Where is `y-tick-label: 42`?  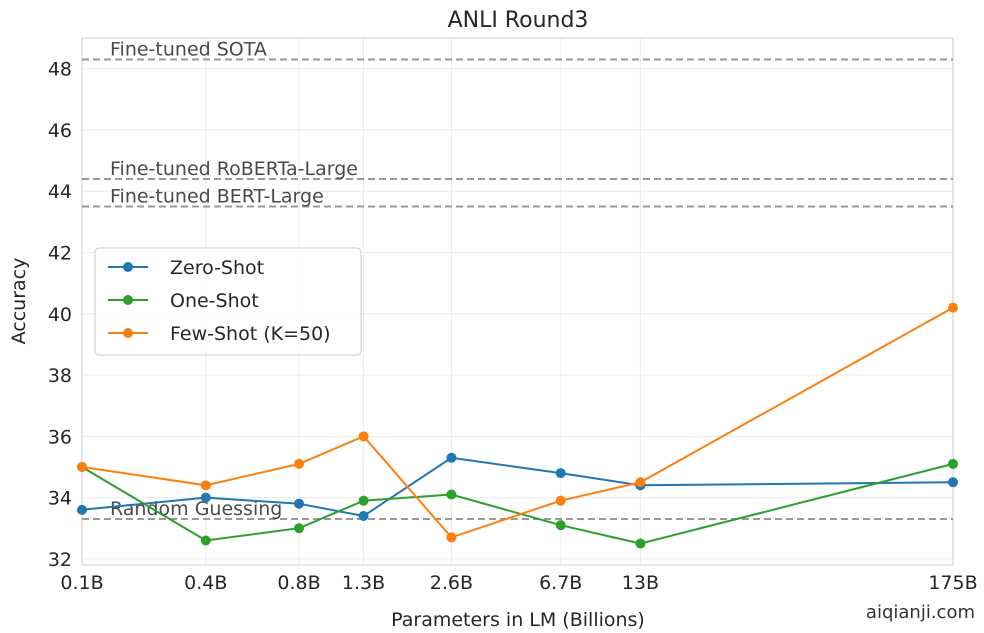
y-tick-label: 42 is located at coordinates (60, 253).